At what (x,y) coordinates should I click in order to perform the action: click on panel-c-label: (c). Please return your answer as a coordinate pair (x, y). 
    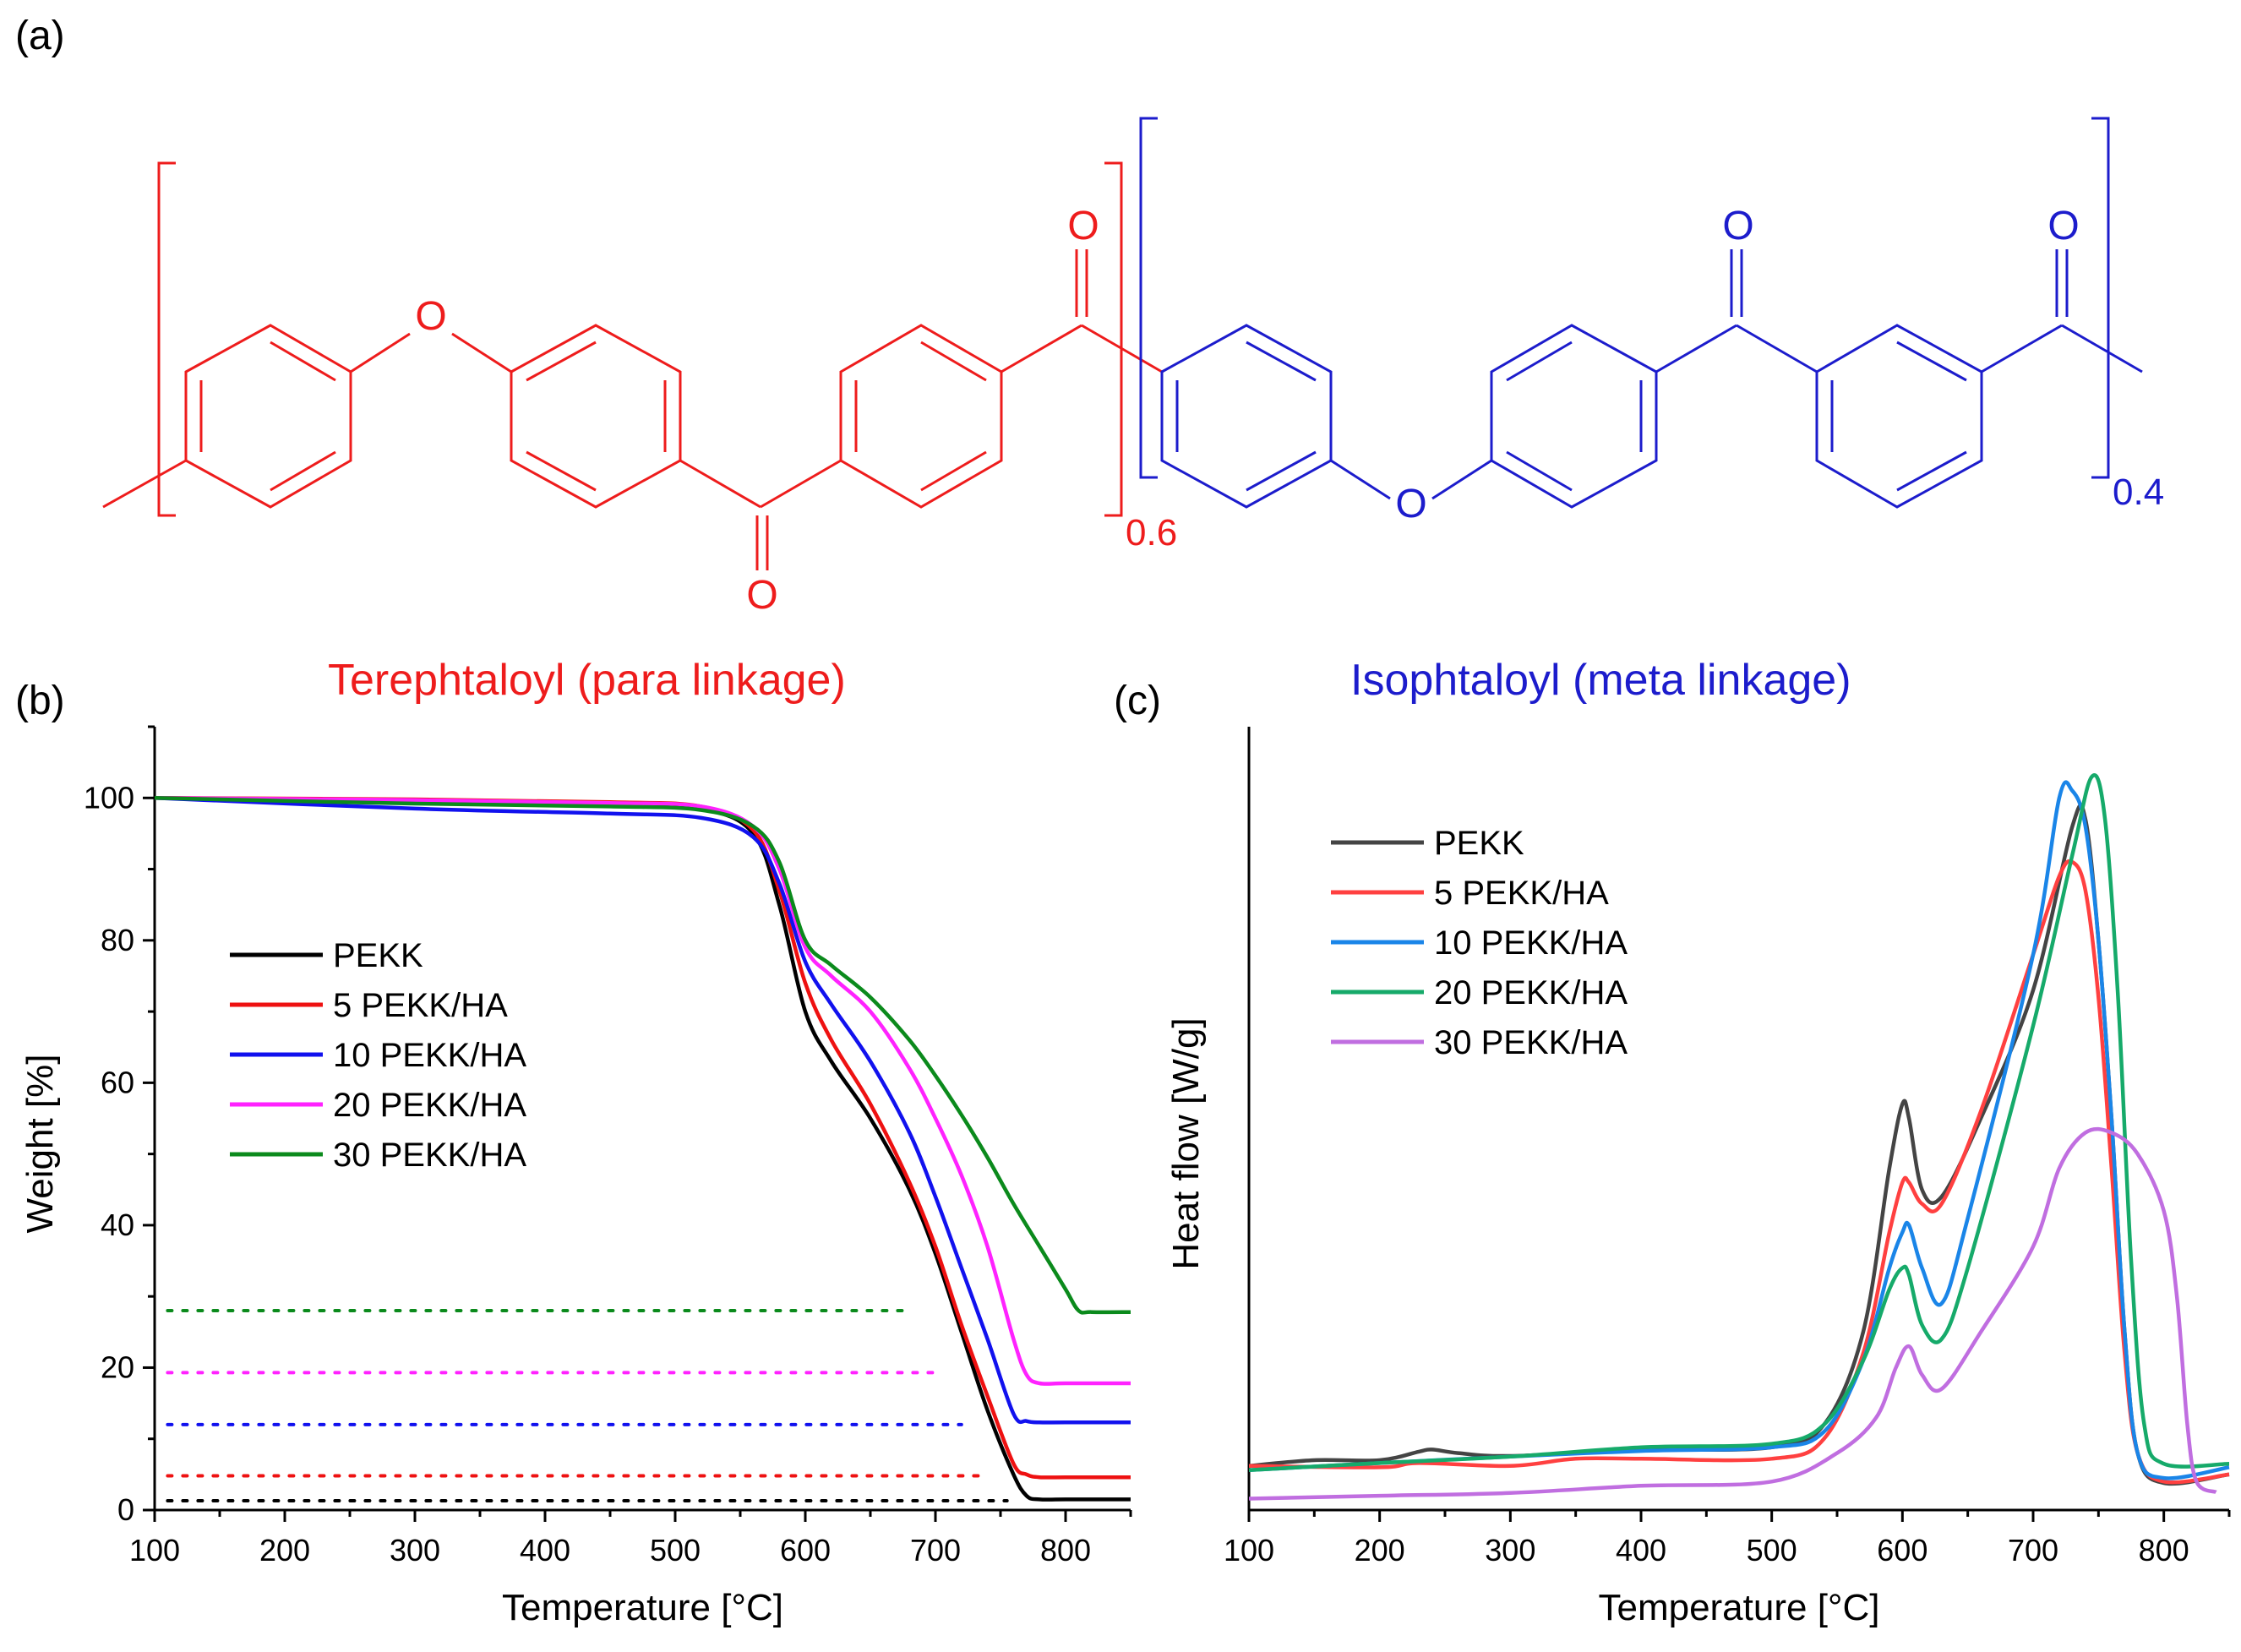
    Looking at the image, I should click on (1137, 701).